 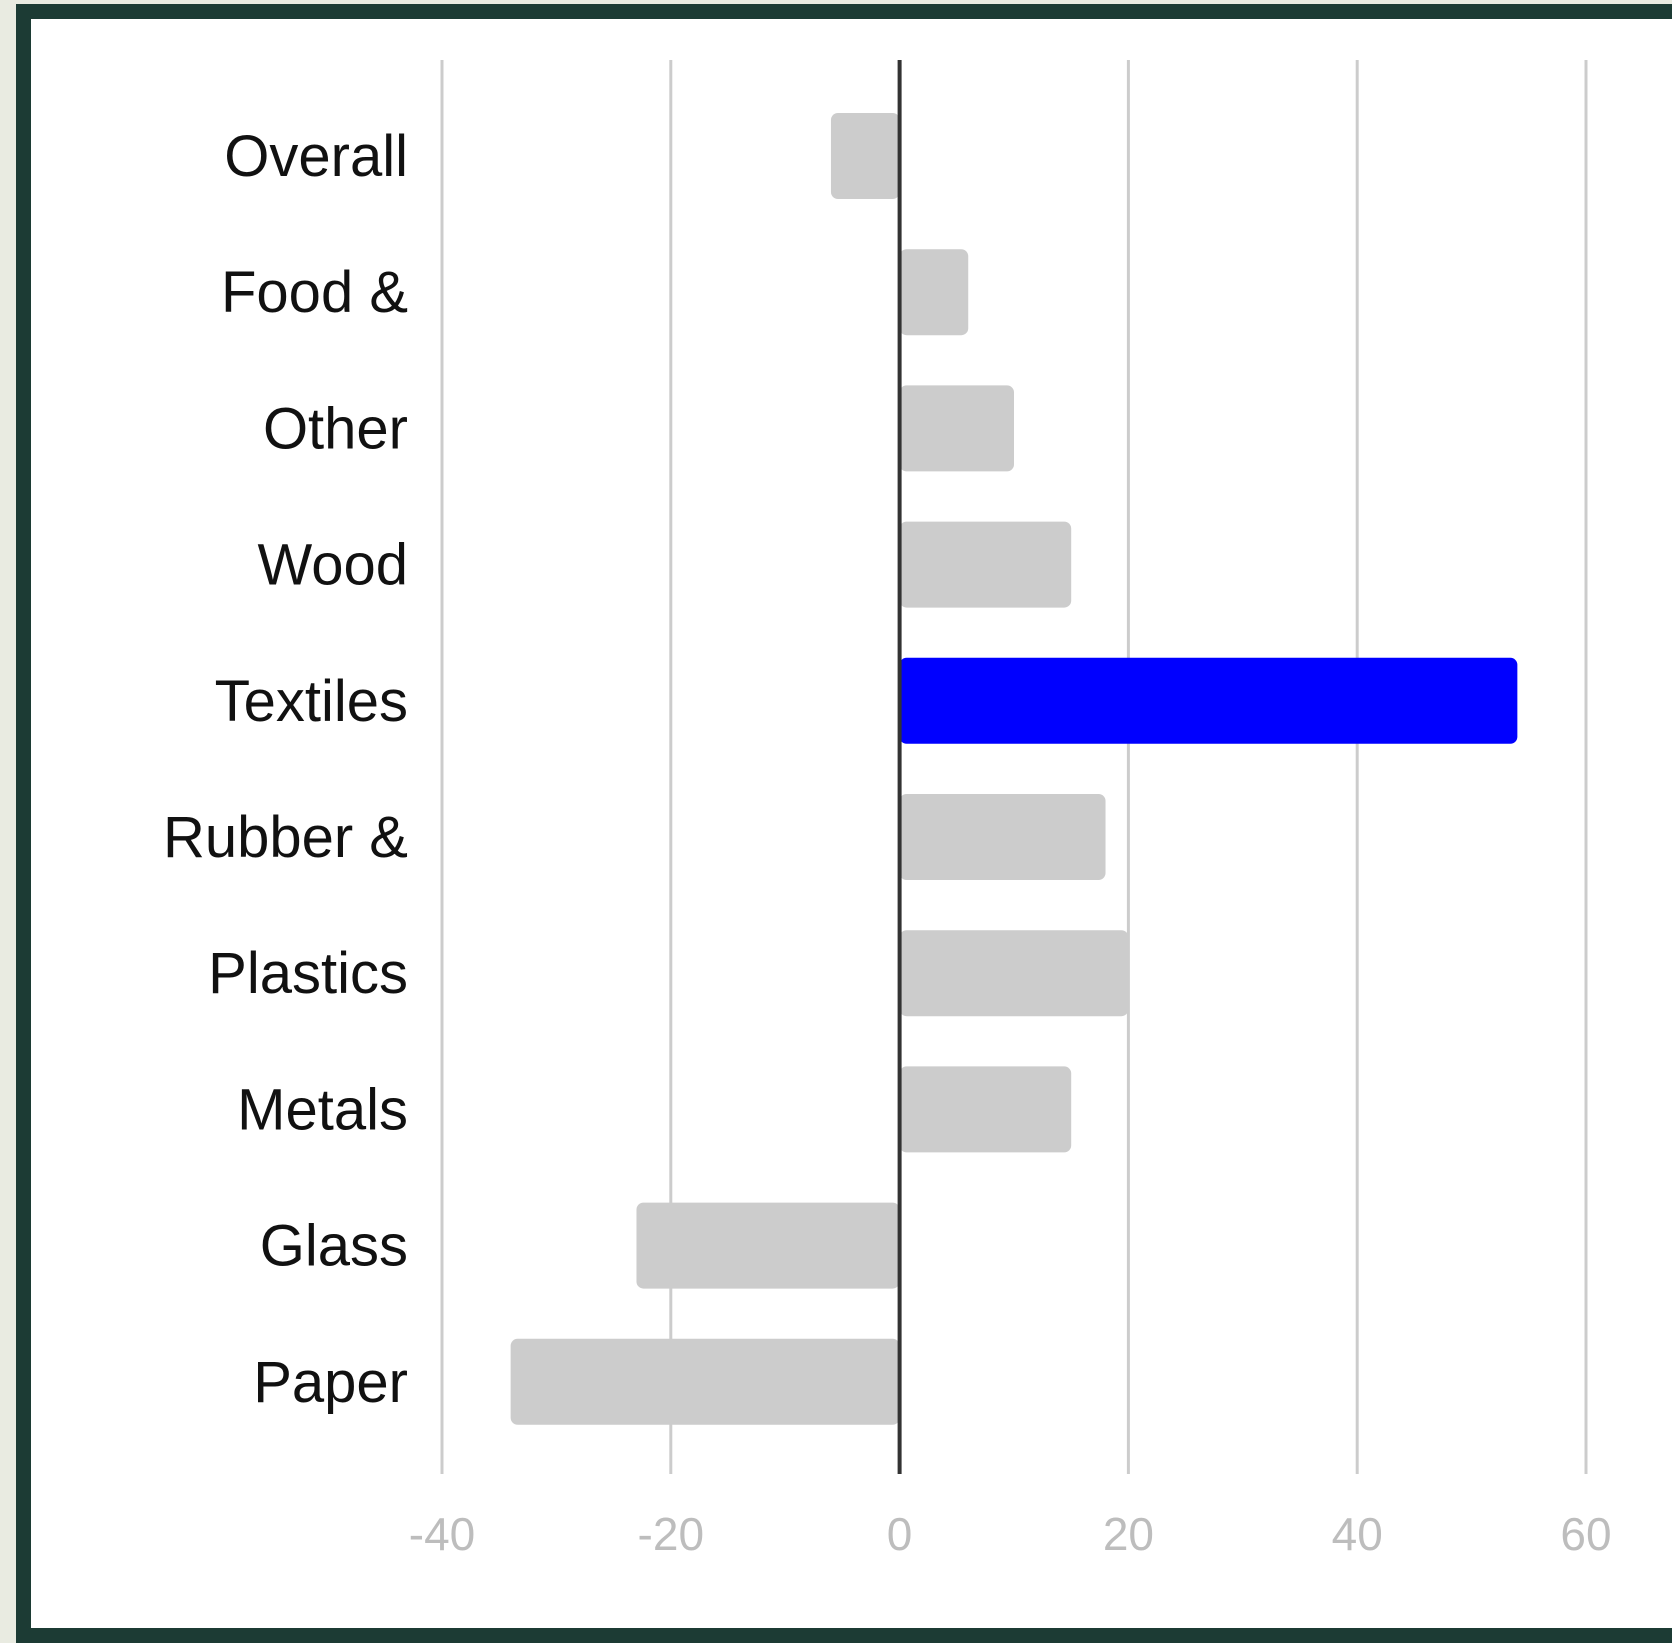 I want to click on bar-other, so click(x=956, y=428).